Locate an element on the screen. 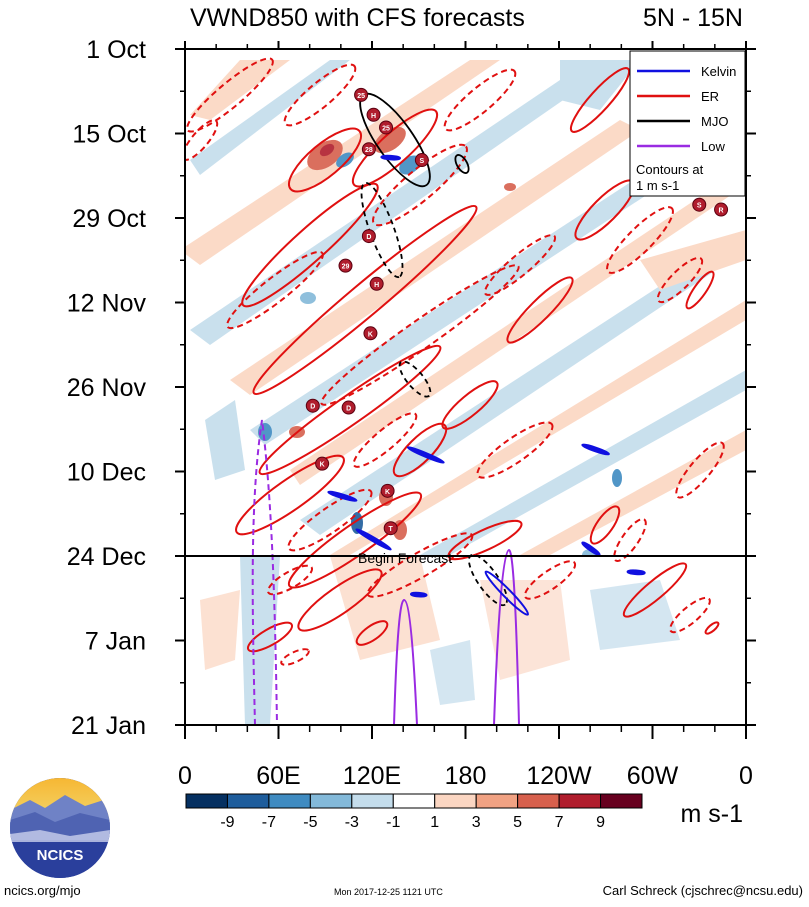  colorbar-label: -1 is located at coordinates (393, 822).